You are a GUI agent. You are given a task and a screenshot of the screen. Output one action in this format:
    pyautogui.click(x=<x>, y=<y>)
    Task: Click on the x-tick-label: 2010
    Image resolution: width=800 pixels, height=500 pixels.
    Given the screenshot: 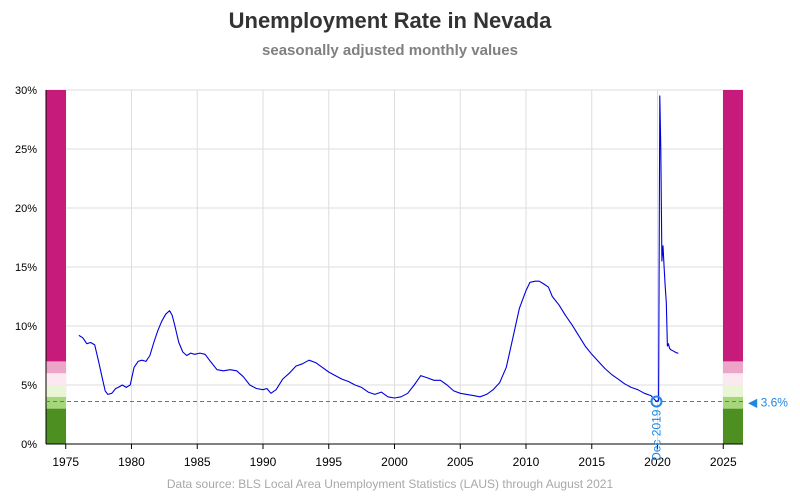 What is the action you would take?
    pyautogui.click(x=526, y=462)
    